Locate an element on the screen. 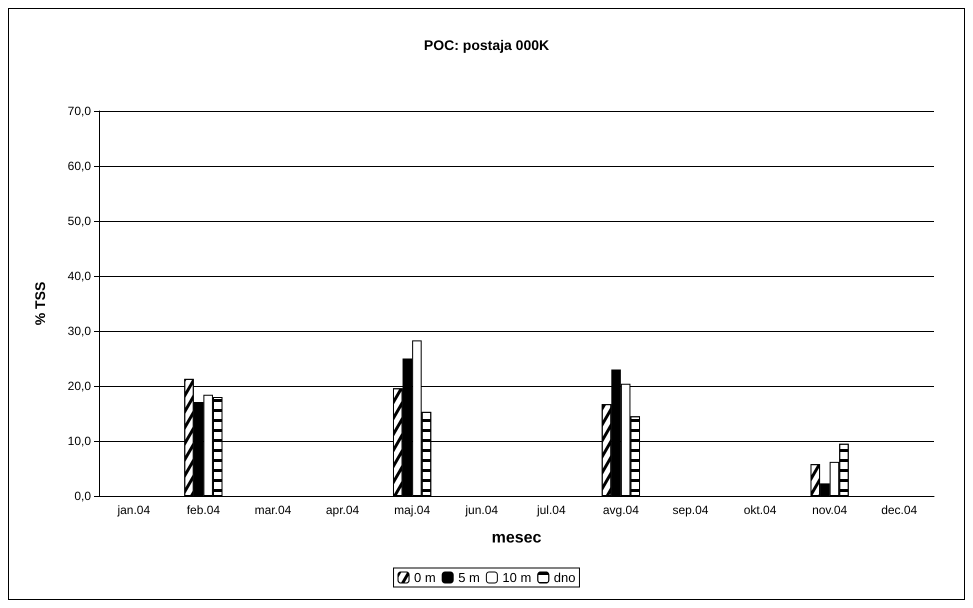 The image size is (973, 608). x-tick-label: jul.04 is located at coordinates (551, 510).